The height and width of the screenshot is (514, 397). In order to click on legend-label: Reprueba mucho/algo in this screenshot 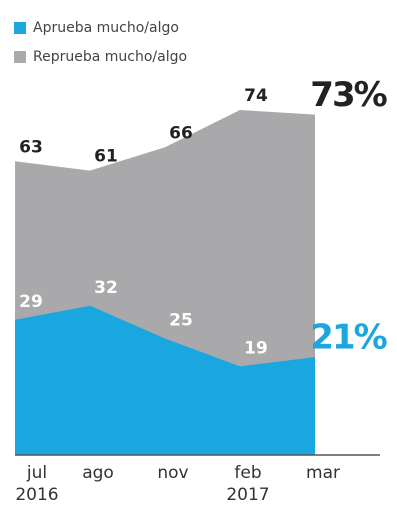, I will do `click(110, 57)`.